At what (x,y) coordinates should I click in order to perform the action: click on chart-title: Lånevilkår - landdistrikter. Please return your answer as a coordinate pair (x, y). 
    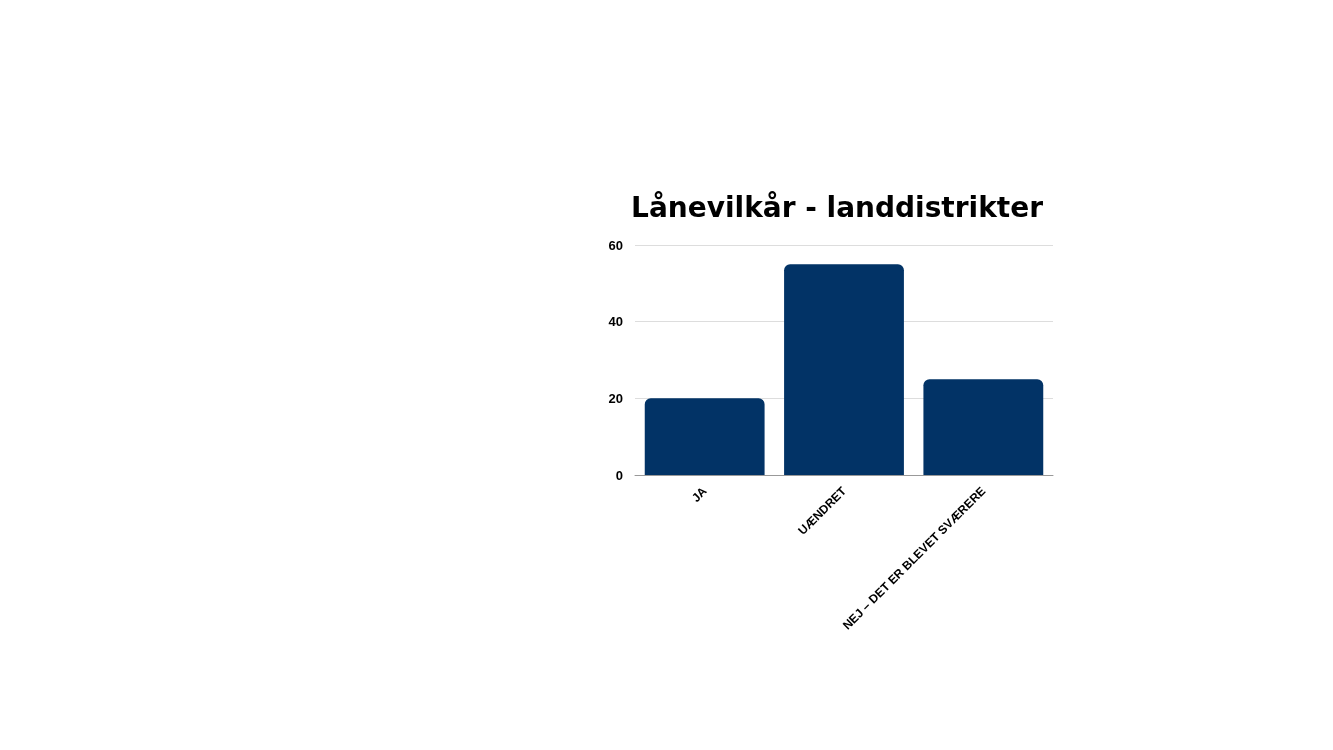
    Looking at the image, I should click on (837, 207).